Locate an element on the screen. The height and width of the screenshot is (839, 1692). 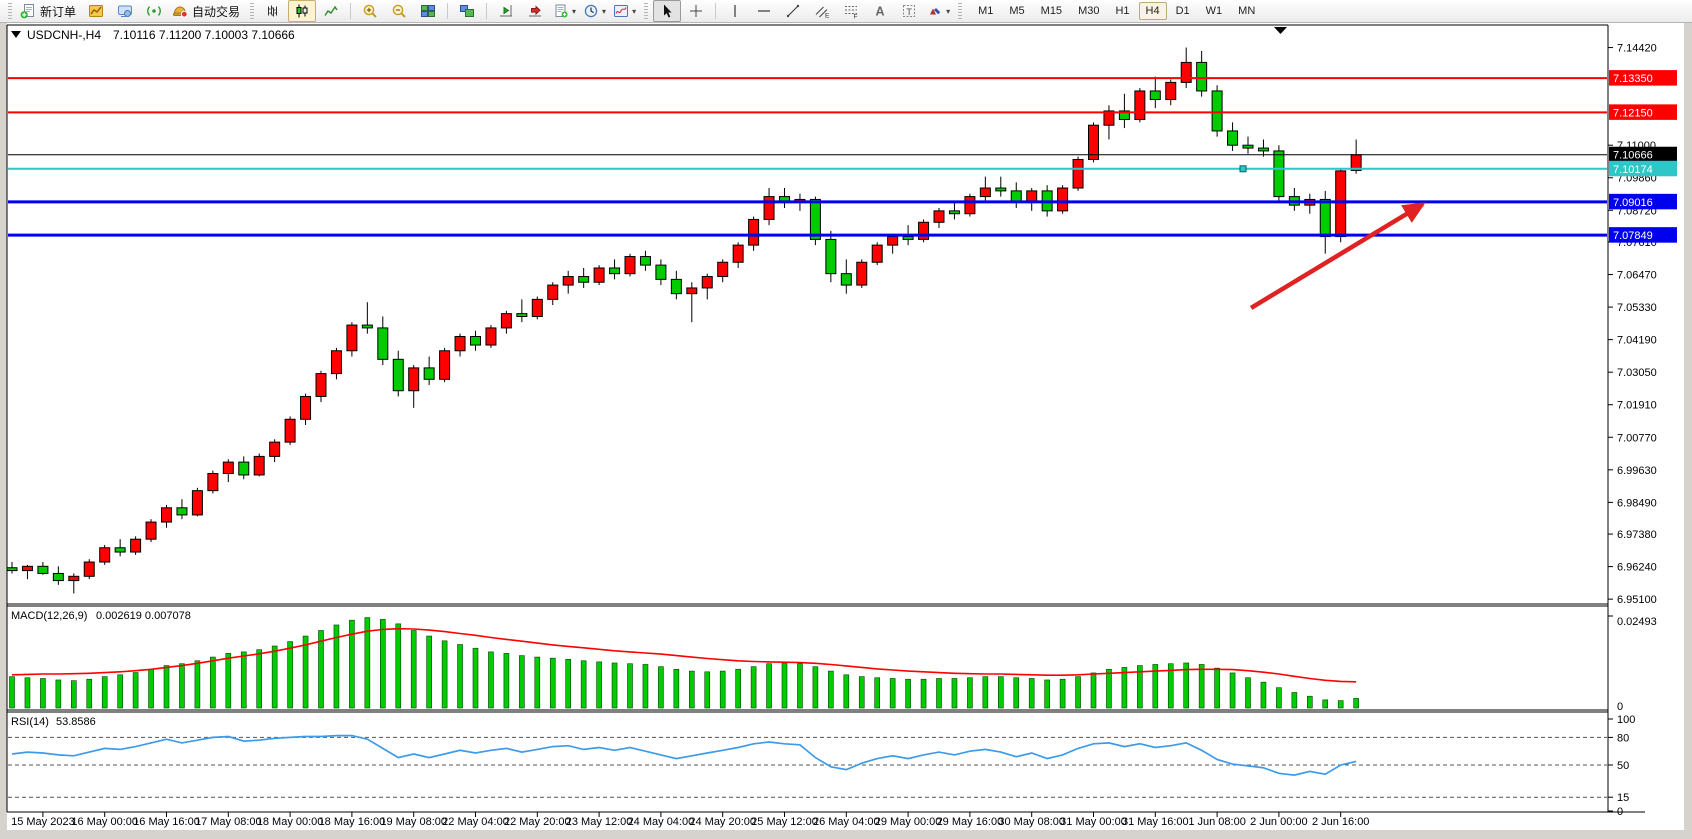
cursor-button is located at coordinates (667, 11).